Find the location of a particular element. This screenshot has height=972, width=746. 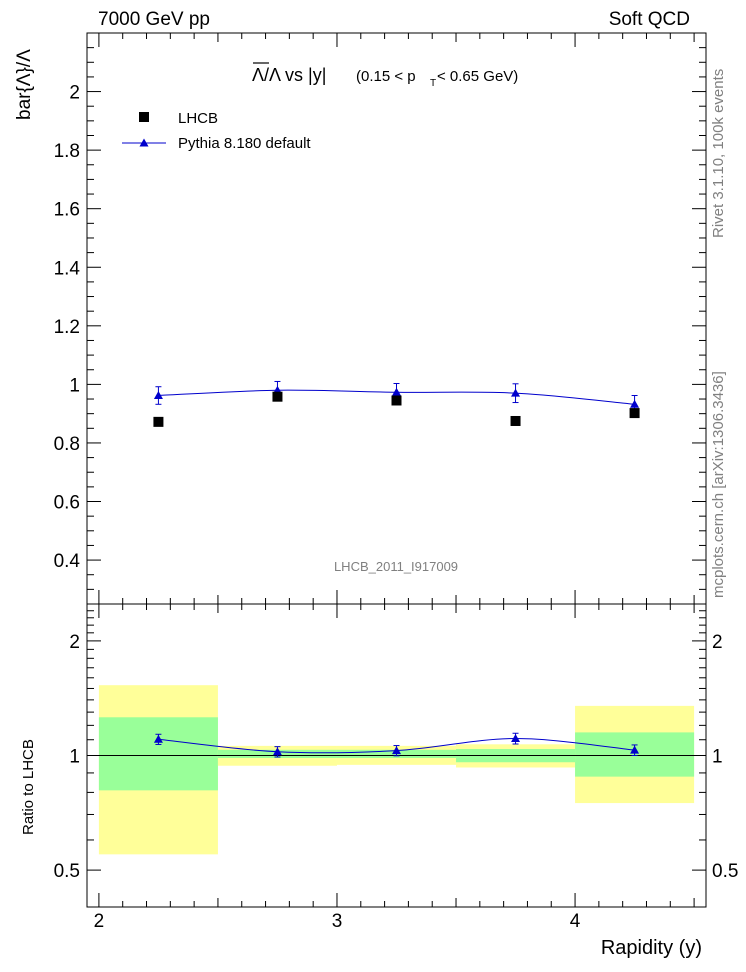

ratio-series is located at coordinates (396, 745).